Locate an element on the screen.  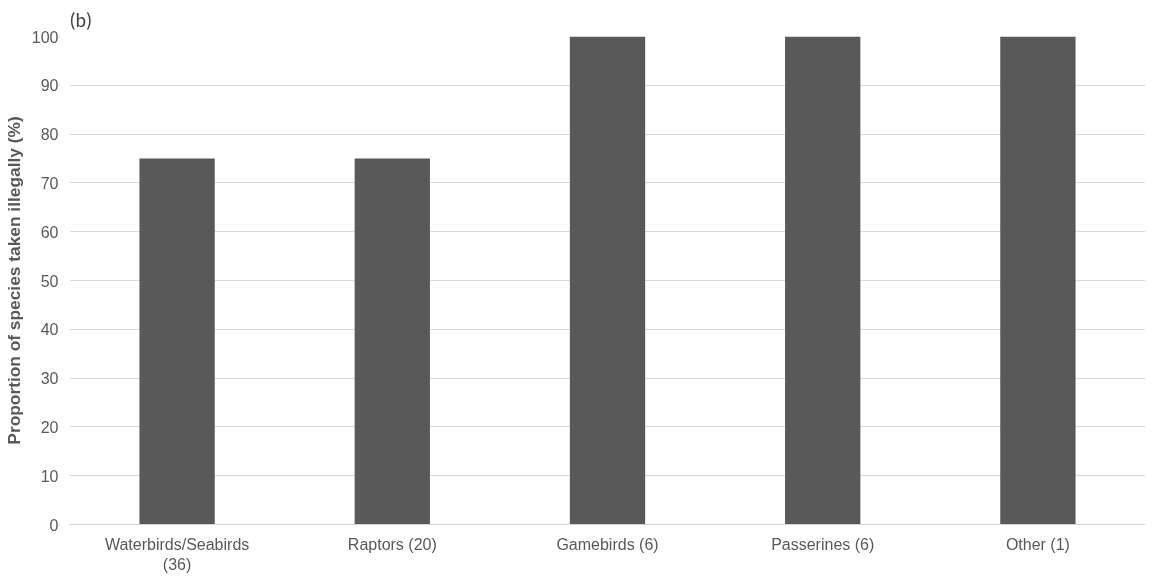
x-tick-label: Other (1) is located at coordinates (1037, 544).